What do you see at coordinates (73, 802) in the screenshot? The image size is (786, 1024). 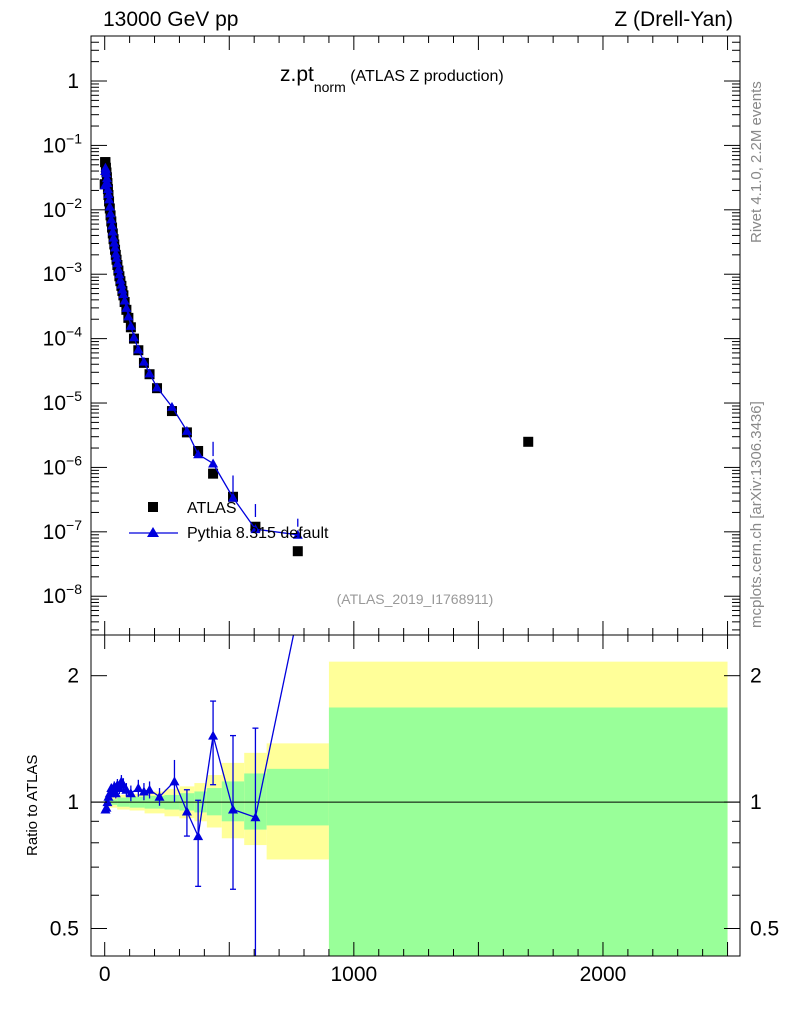 I see `ratio-y-tick-label: 1` at bounding box center [73, 802].